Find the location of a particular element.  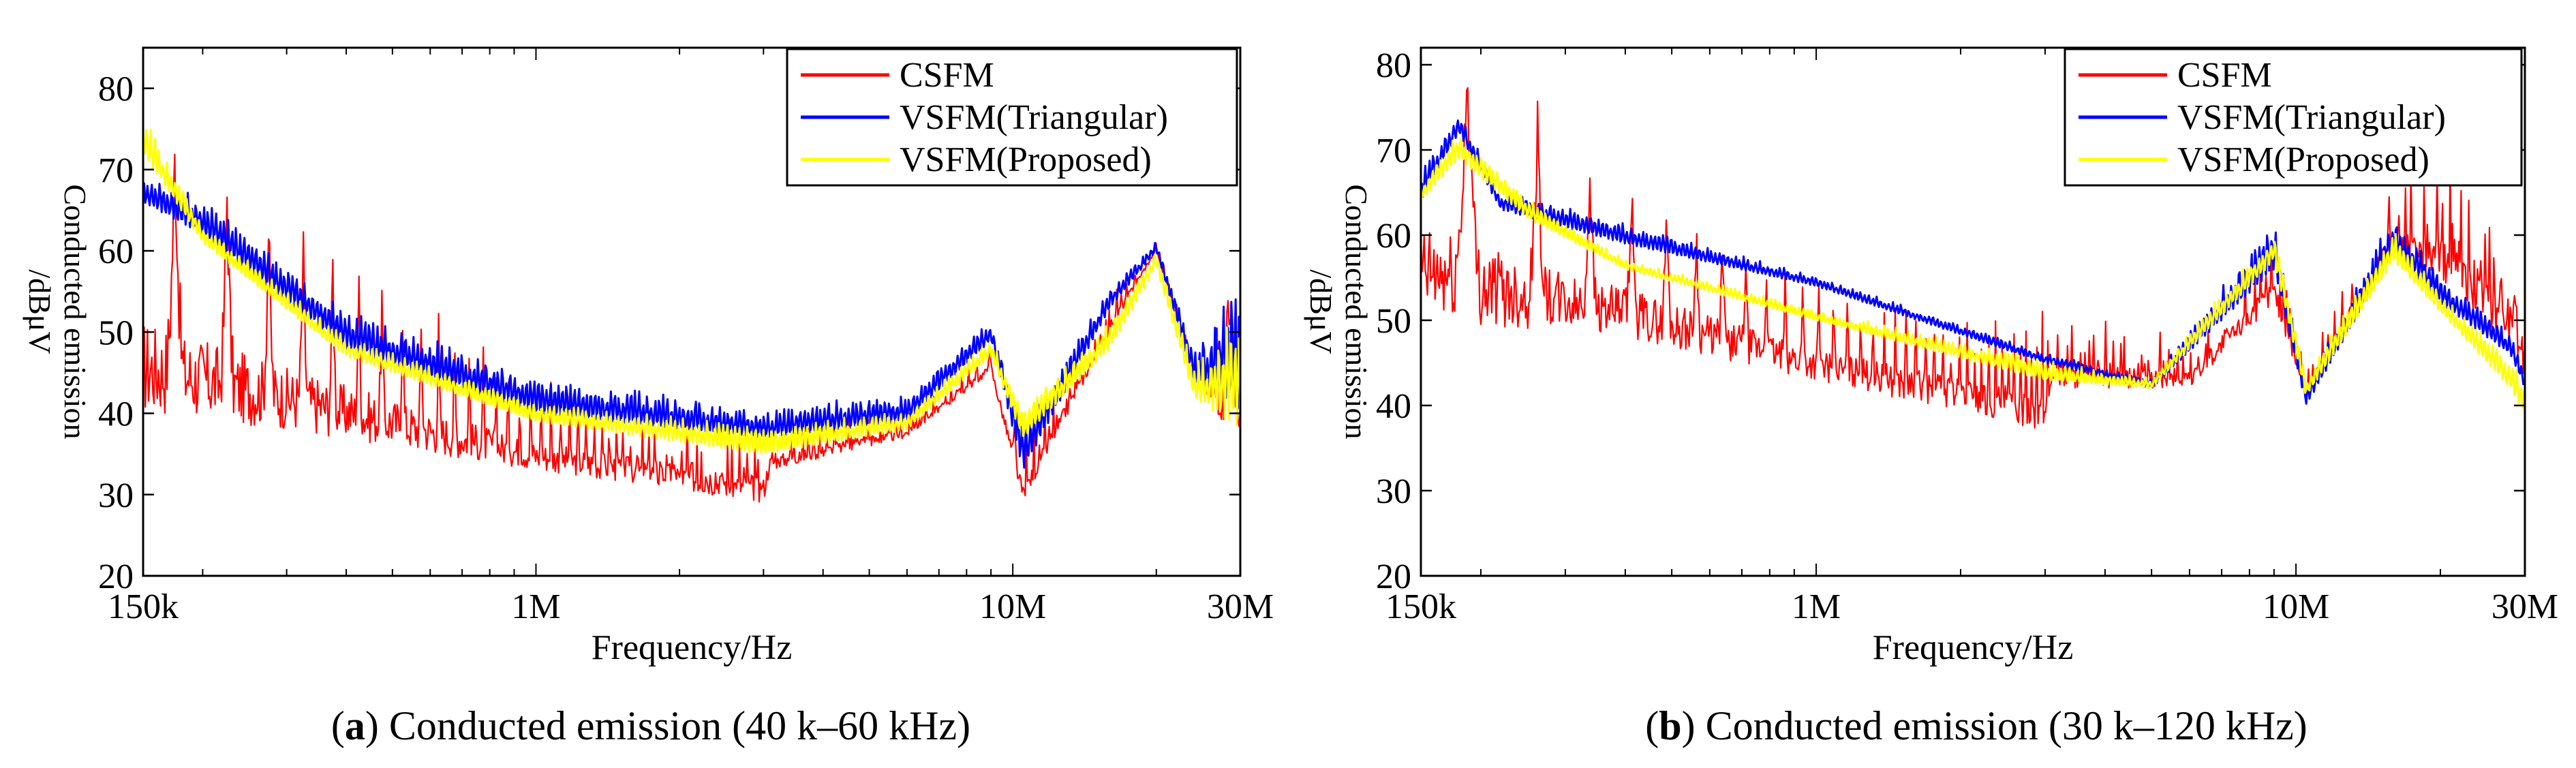

caption-b: (b) Conducted emission (30 k–120 kHz) is located at coordinates (1976, 725).